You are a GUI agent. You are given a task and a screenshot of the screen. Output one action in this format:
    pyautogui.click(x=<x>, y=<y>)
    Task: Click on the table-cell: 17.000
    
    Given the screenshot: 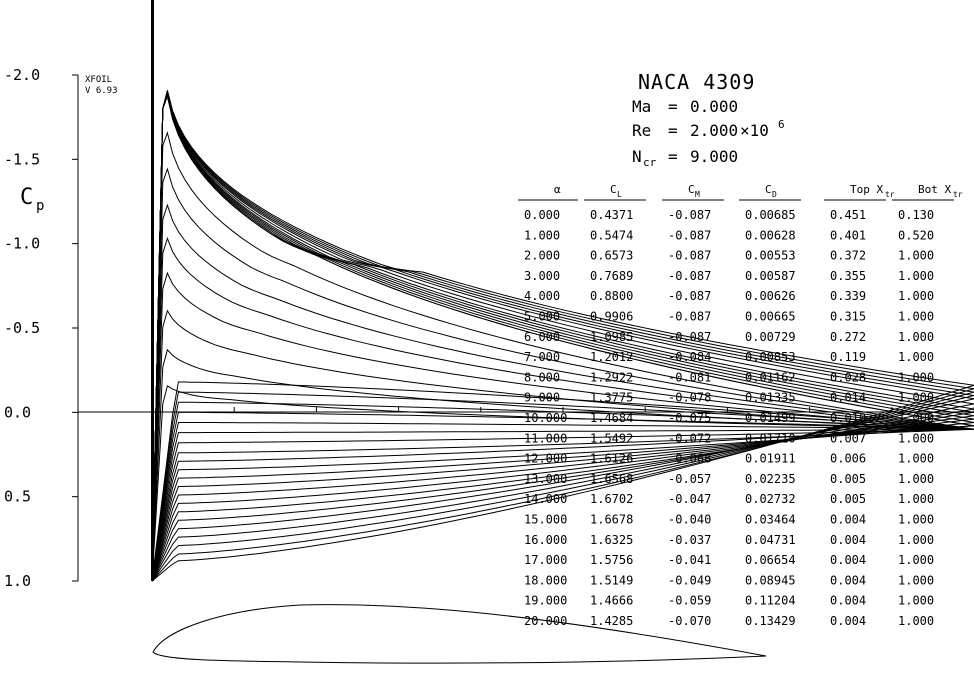 What is the action you would take?
    pyautogui.click(x=545, y=560)
    